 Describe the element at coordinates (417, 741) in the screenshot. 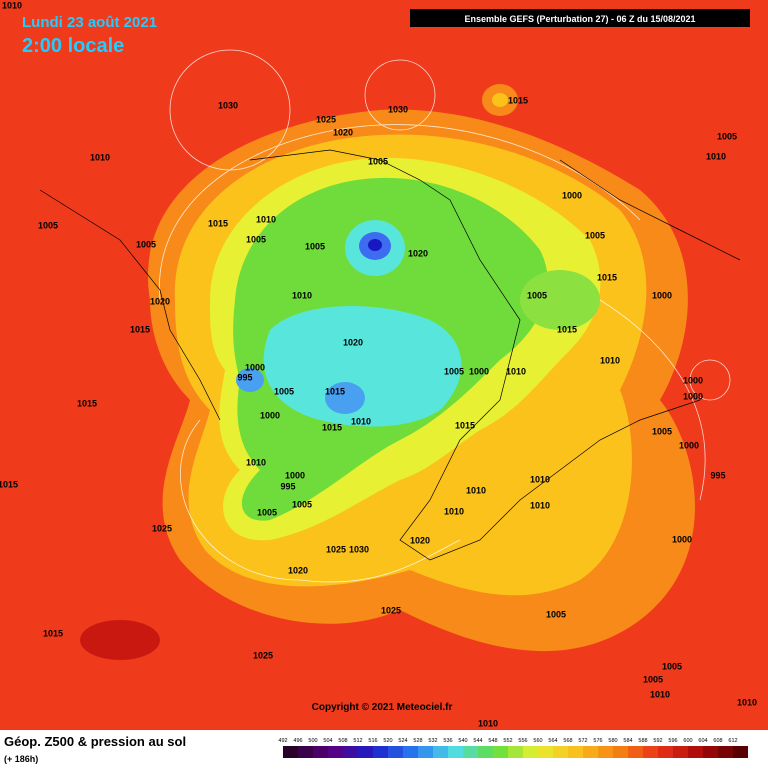

I see `colorbar-label: 528` at that location.